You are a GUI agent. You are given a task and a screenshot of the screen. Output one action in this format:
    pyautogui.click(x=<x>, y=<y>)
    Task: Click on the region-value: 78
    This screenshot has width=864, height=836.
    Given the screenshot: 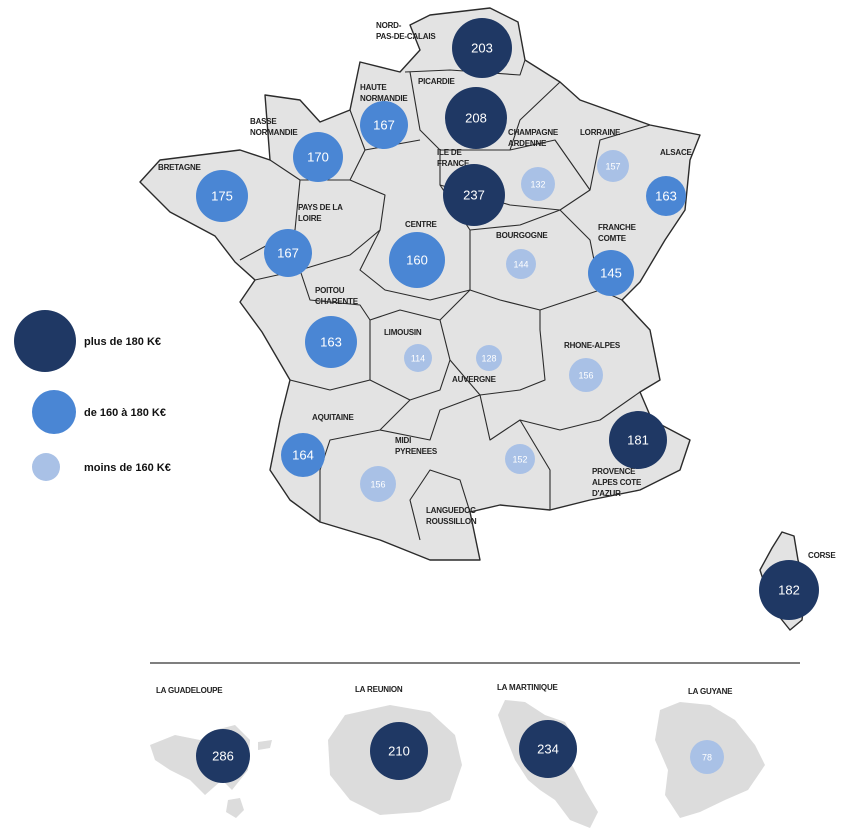 What is the action you would take?
    pyautogui.click(x=707, y=757)
    